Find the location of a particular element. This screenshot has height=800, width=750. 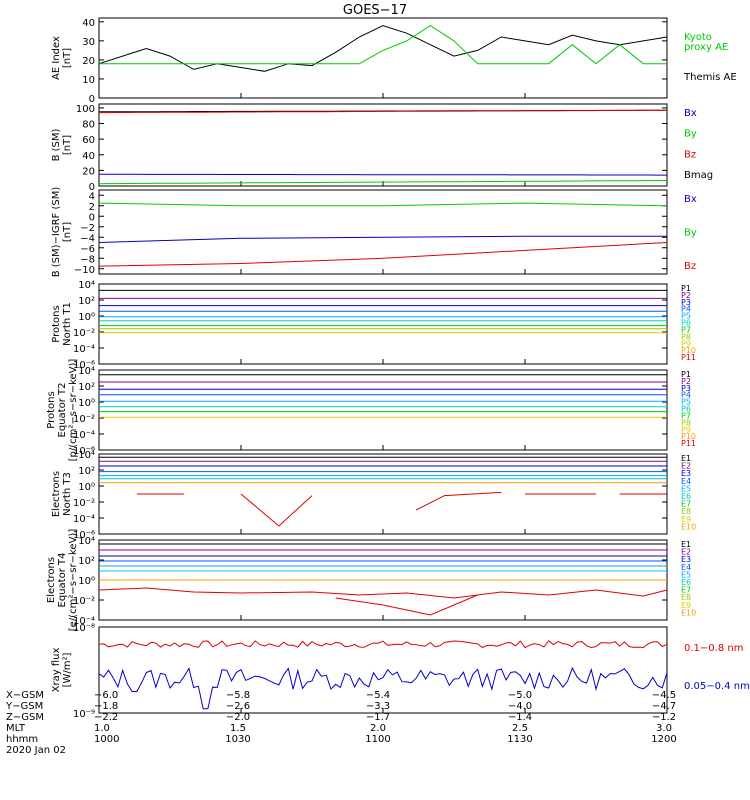

y-tick-label: 10⁴ is located at coordinates (86, 371).